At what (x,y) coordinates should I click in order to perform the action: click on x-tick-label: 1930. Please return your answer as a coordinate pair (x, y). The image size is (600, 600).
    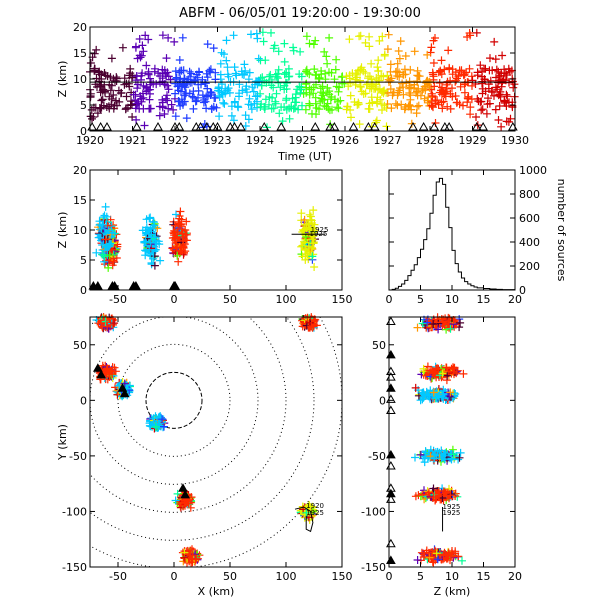
    Looking at the image, I should click on (515, 140).